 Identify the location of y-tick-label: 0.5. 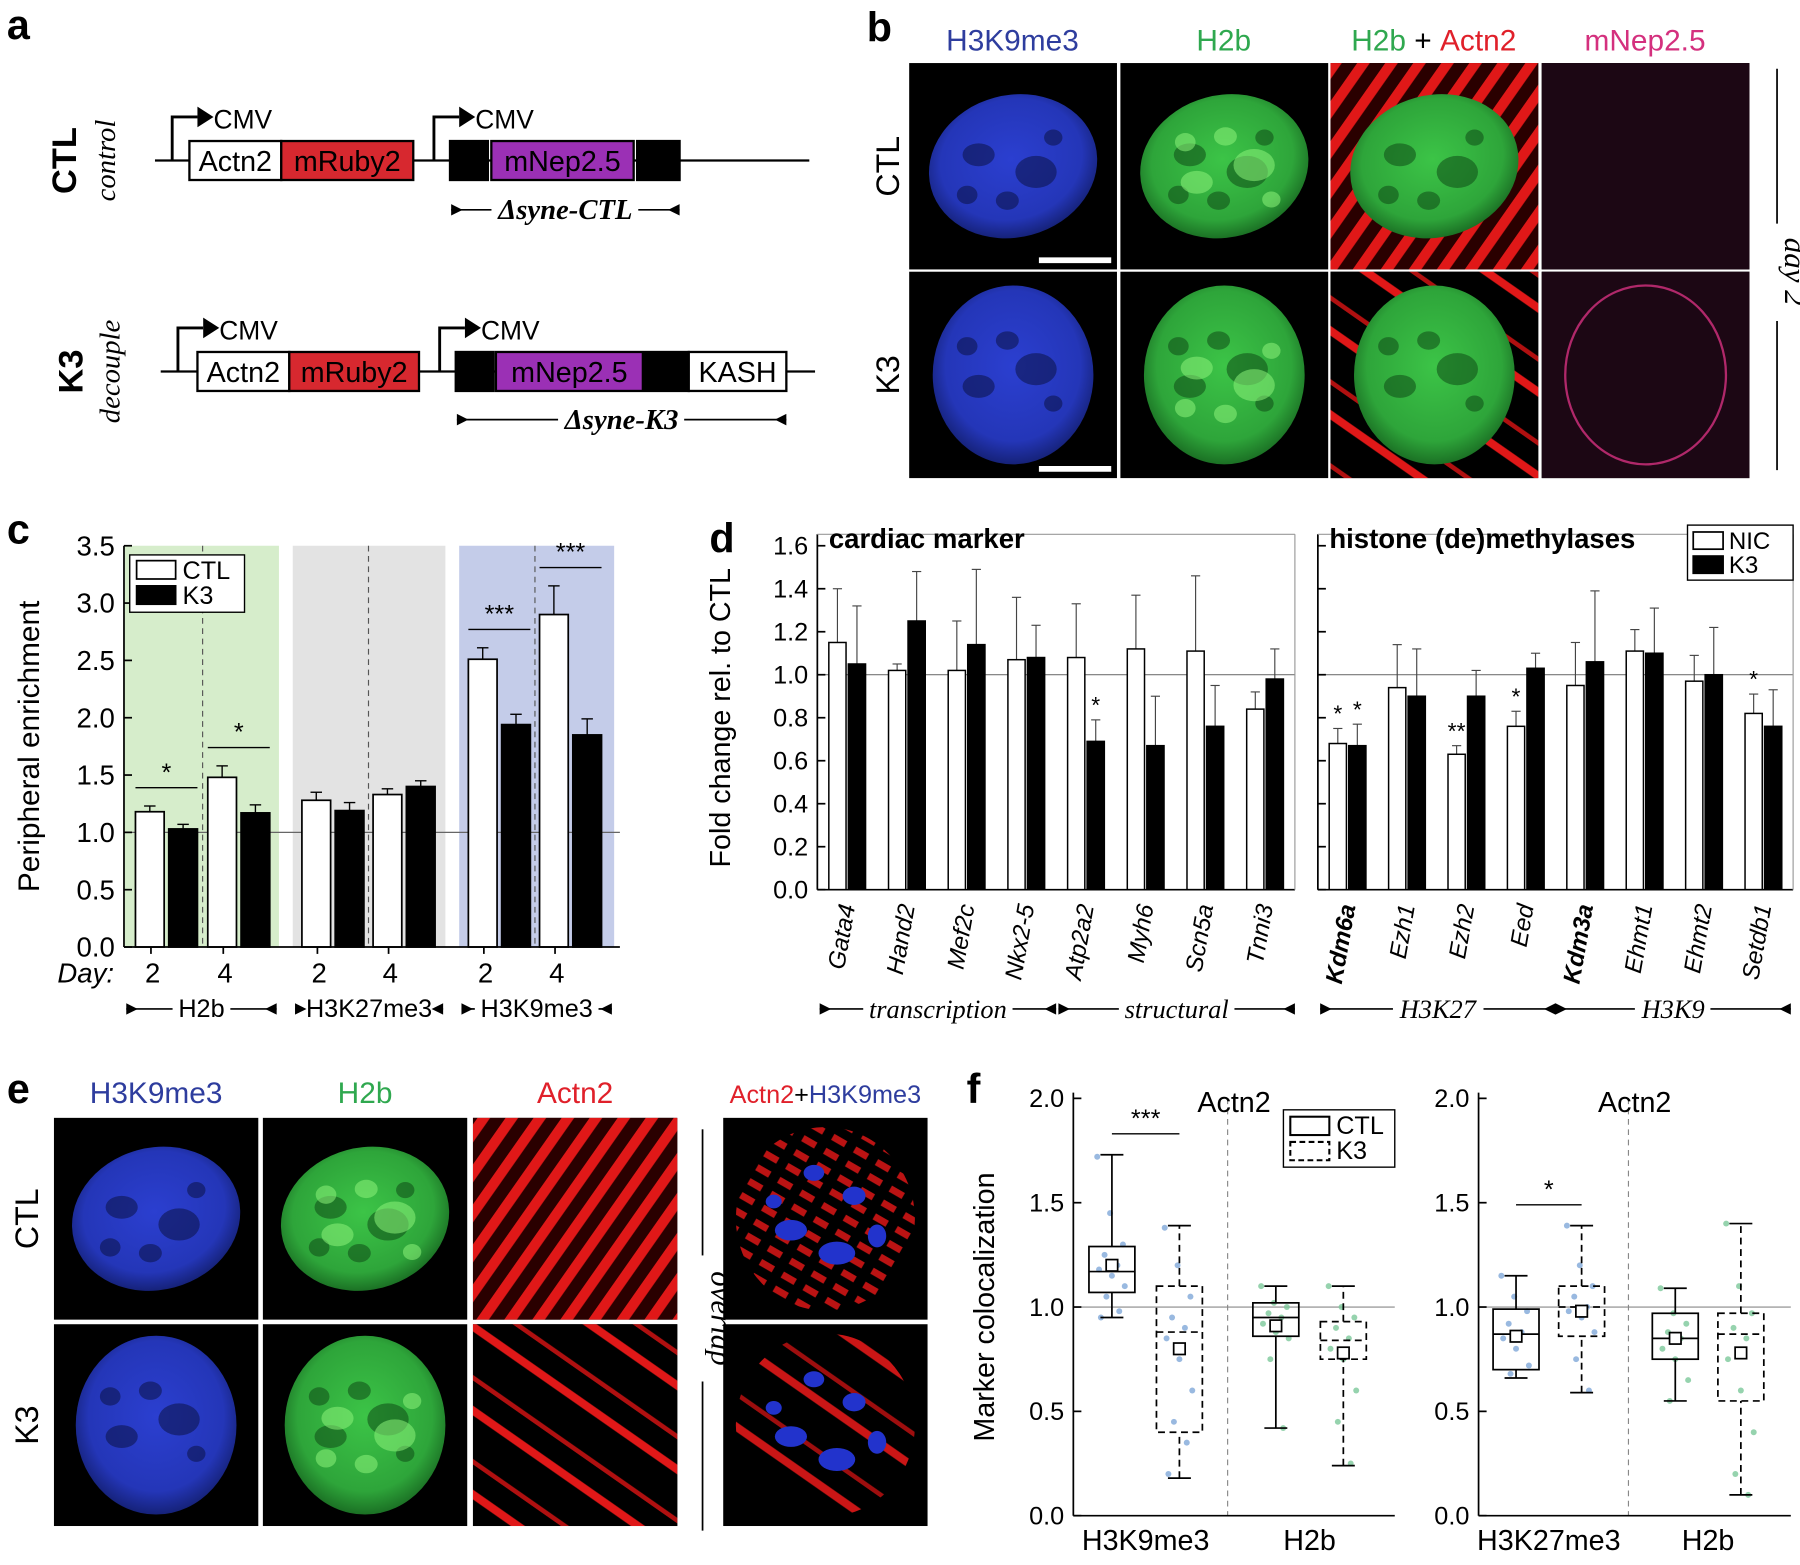
(96, 889).